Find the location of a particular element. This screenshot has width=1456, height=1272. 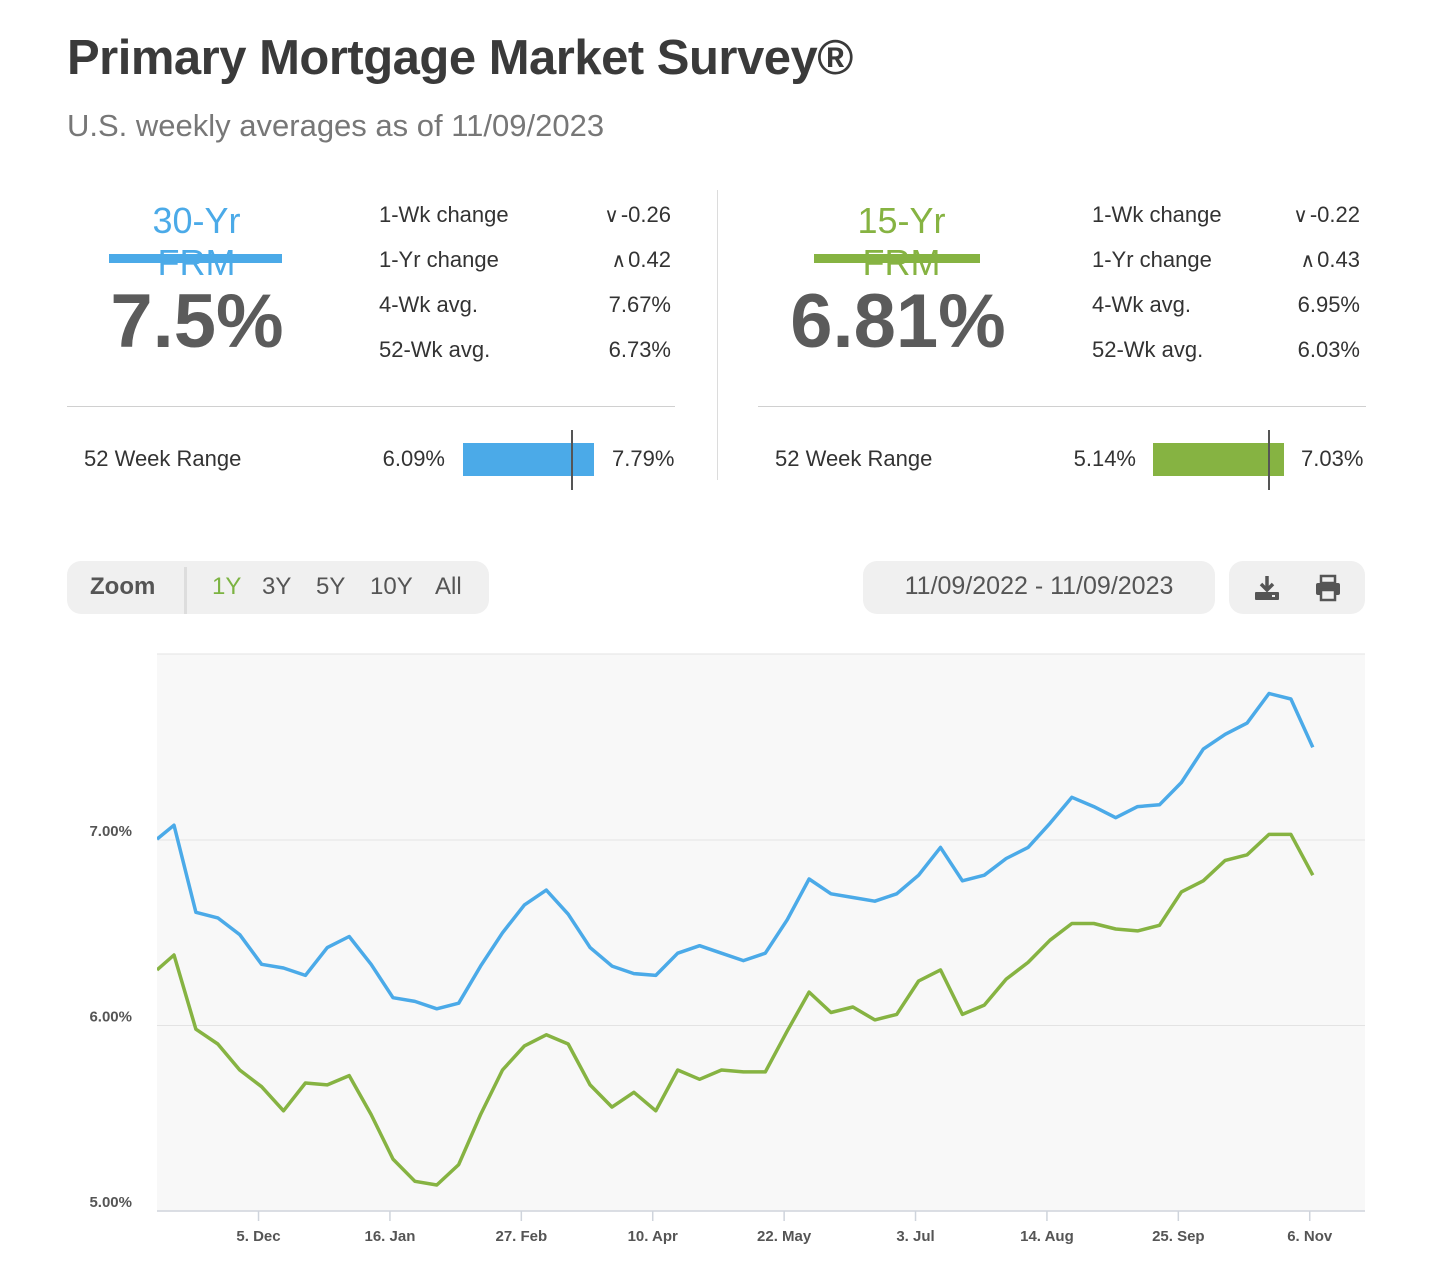

page-subtitle: U.S. weekly averages as of 11/09/2023 is located at coordinates (336, 125).